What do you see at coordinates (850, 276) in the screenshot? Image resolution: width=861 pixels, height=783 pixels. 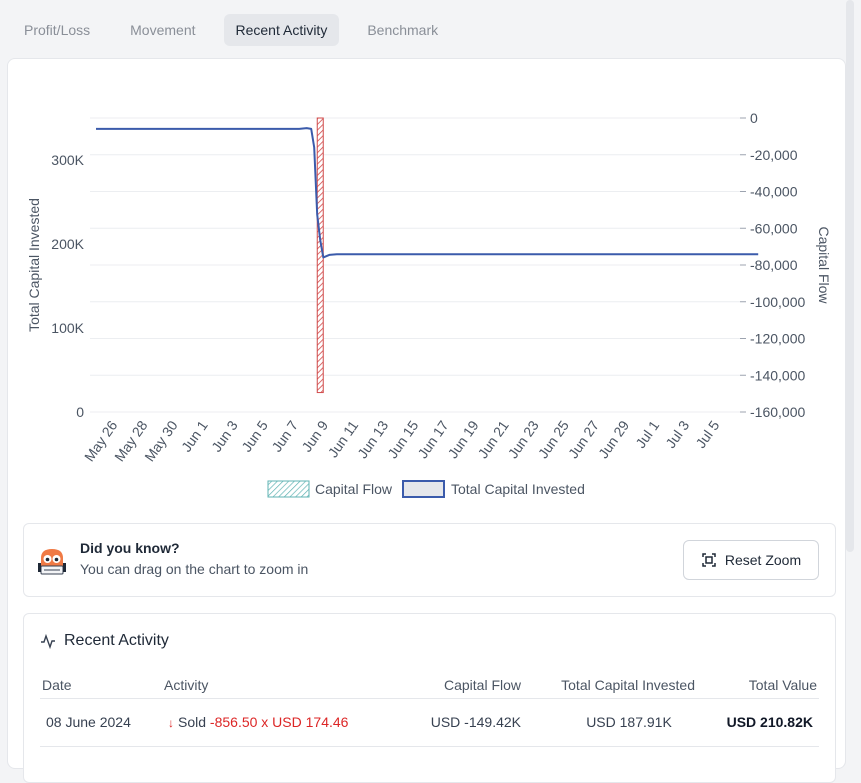 I see `scrollbar-thumb` at bounding box center [850, 276].